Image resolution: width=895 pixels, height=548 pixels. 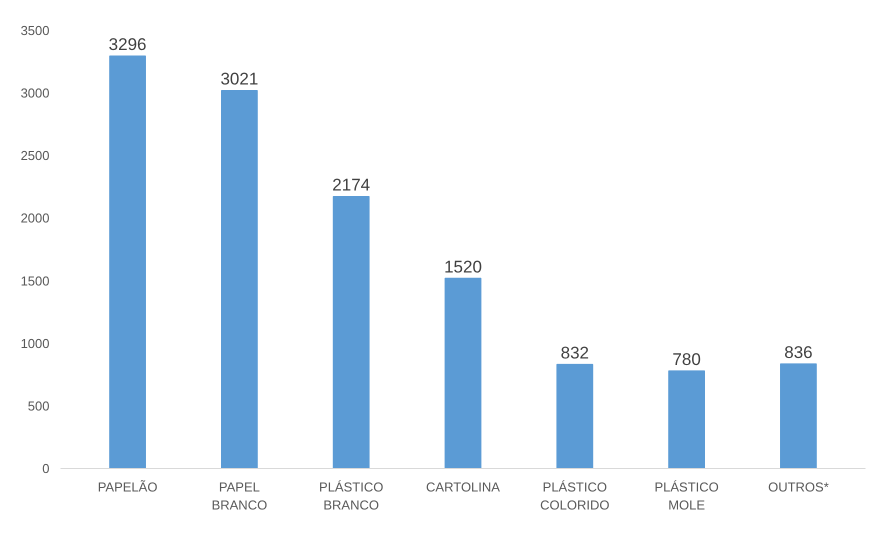 I want to click on y-tick-label: 2000, so click(x=35, y=218).